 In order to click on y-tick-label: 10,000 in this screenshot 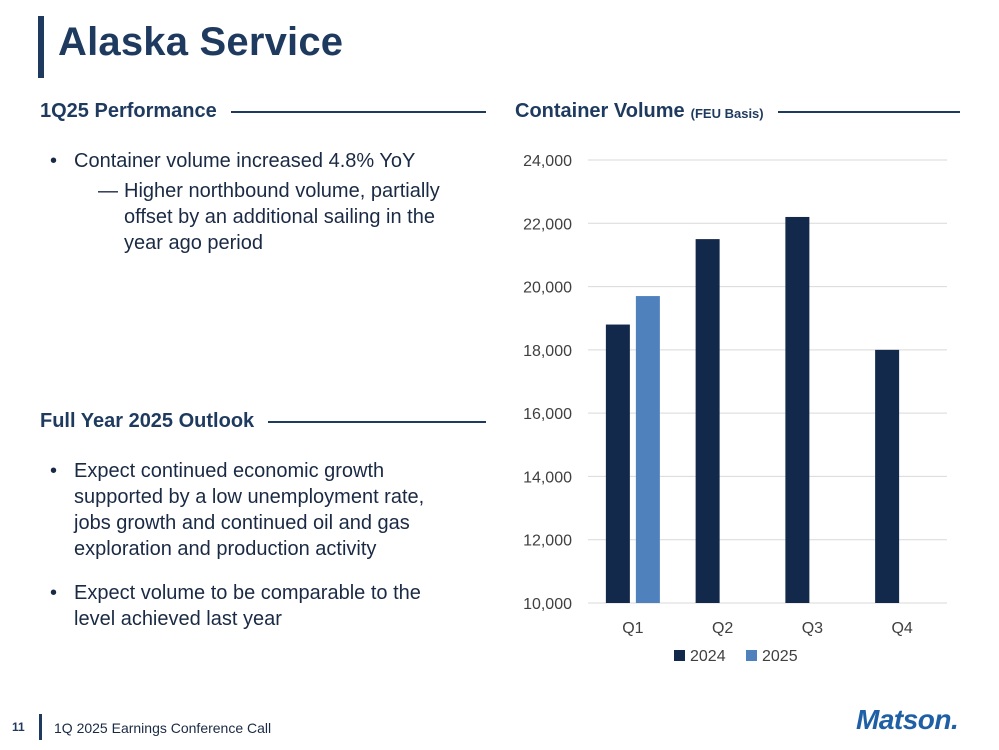, I will do `click(547, 604)`.